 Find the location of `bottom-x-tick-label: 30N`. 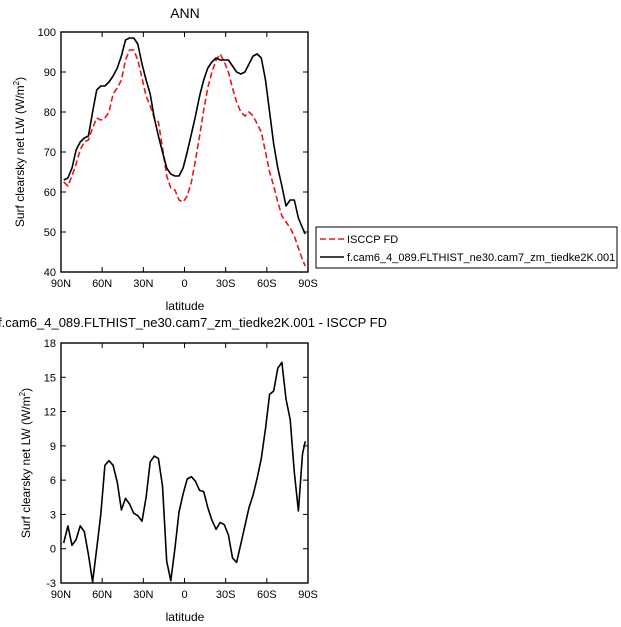

bottom-x-tick-label: 30N is located at coordinates (143, 595).